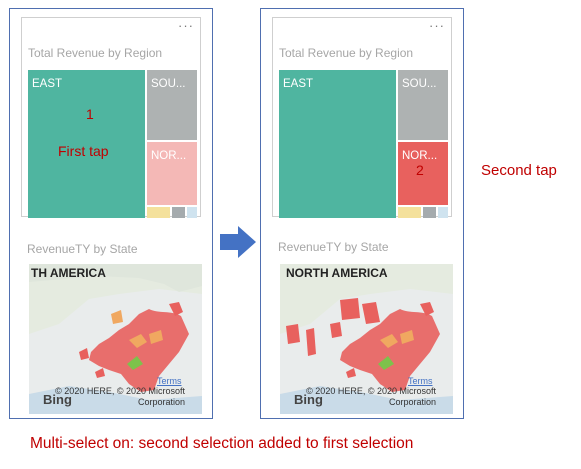  What do you see at coordinates (68, 273) in the screenshot?
I see `map-heading: TH AMERICA` at bounding box center [68, 273].